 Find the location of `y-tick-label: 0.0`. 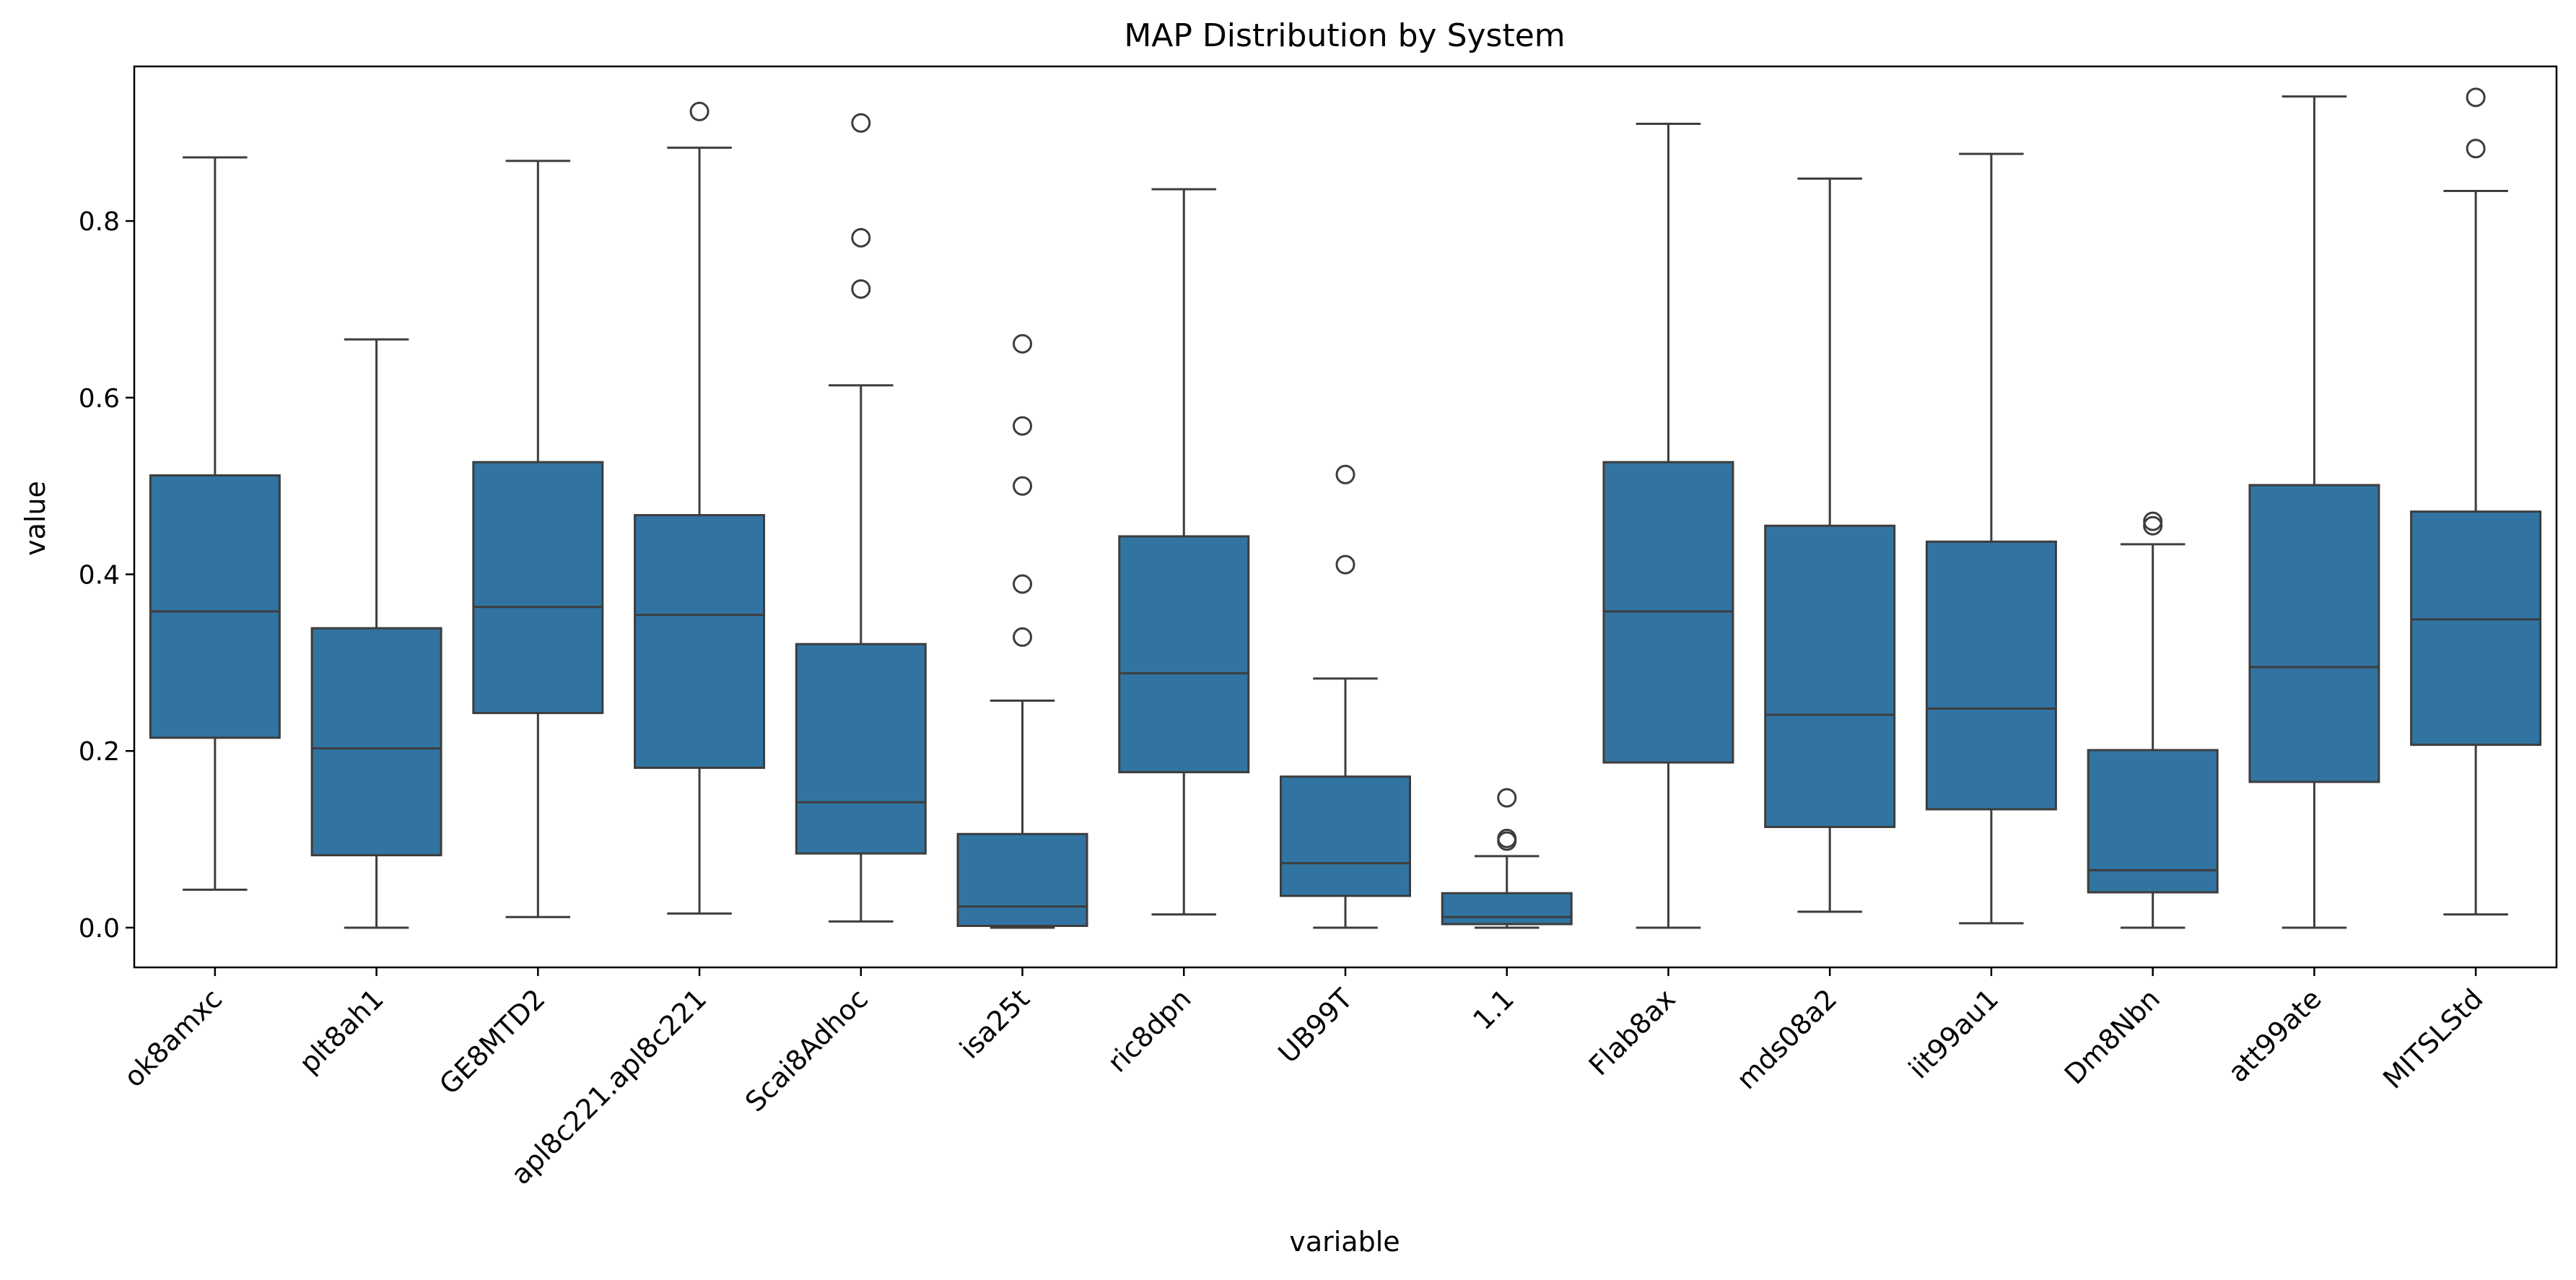

y-tick-label: 0.0 is located at coordinates (99, 929).